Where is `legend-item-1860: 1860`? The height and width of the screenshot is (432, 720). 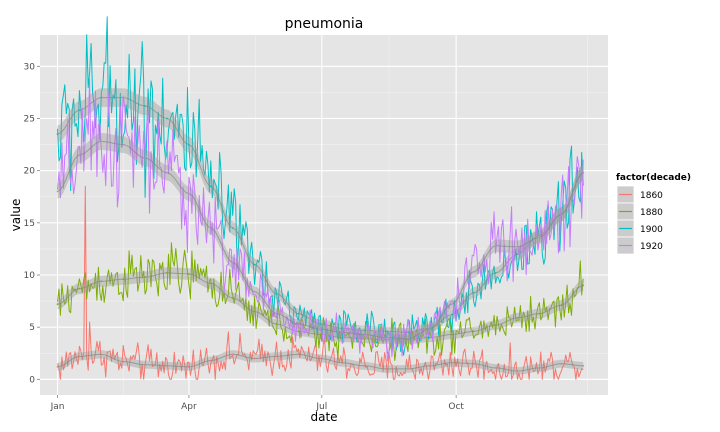 legend-item-1860: 1860 is located at coordinates (639, 194).